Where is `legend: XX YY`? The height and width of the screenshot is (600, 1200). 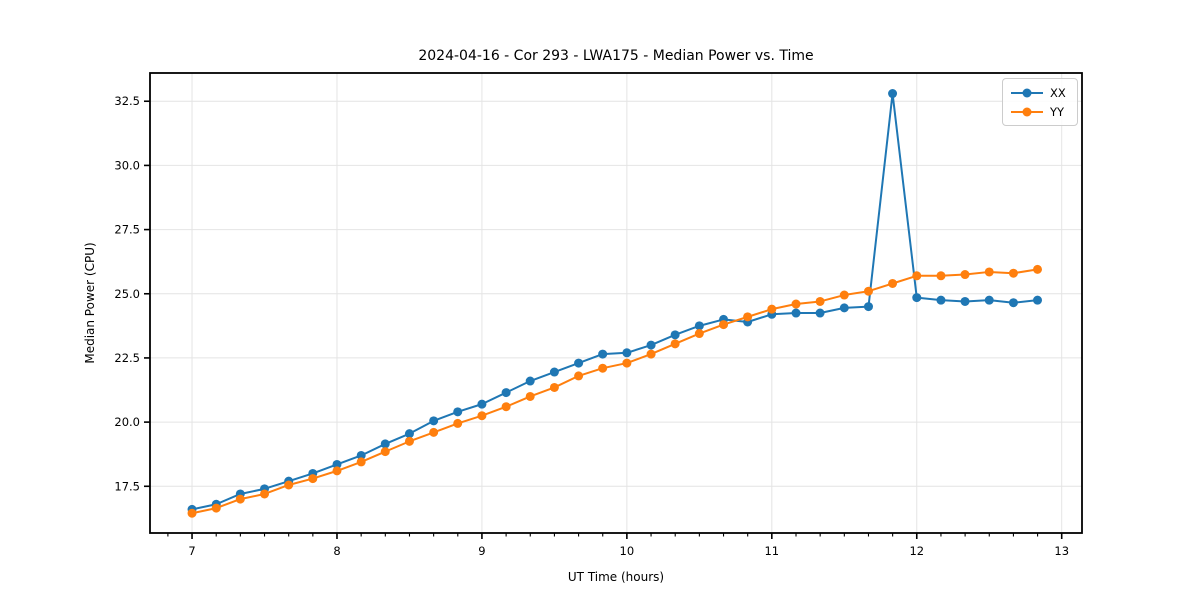 legend: XX YY is located at coordinates (1040, 102).